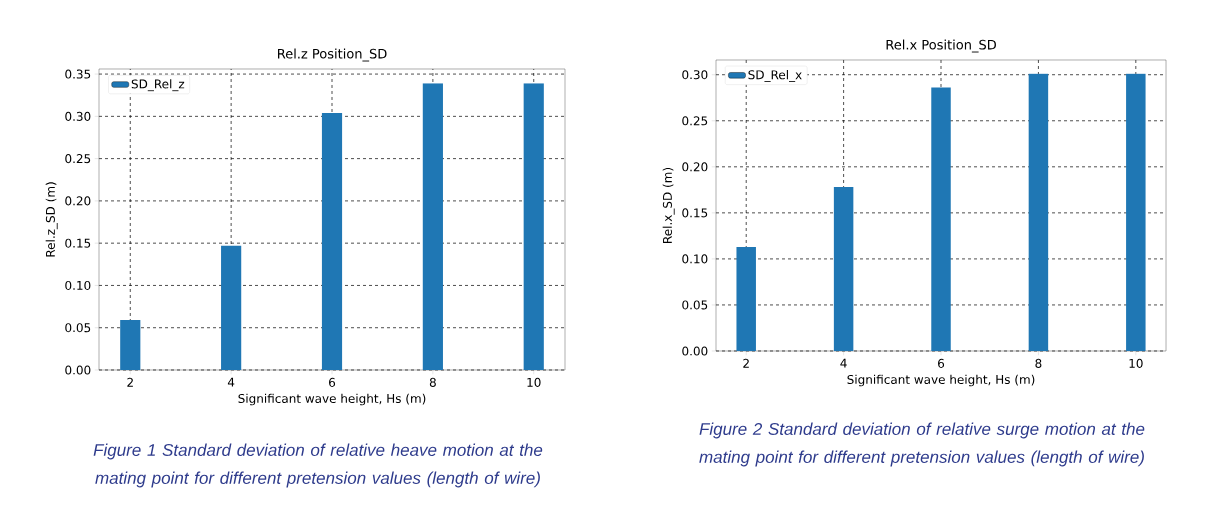 This screenshot has height=522, width=1225. Describe the element at coordinates (775, 76) in the screenshot. I see `legend-label: SD_Rel_x` at that location.